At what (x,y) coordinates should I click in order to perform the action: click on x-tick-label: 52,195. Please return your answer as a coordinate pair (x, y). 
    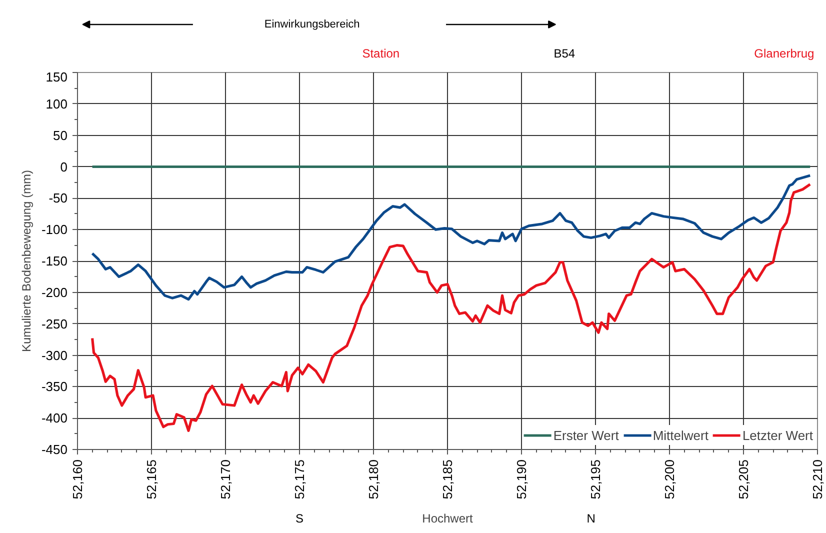
    Looking at the image, I should click on (595, 479).